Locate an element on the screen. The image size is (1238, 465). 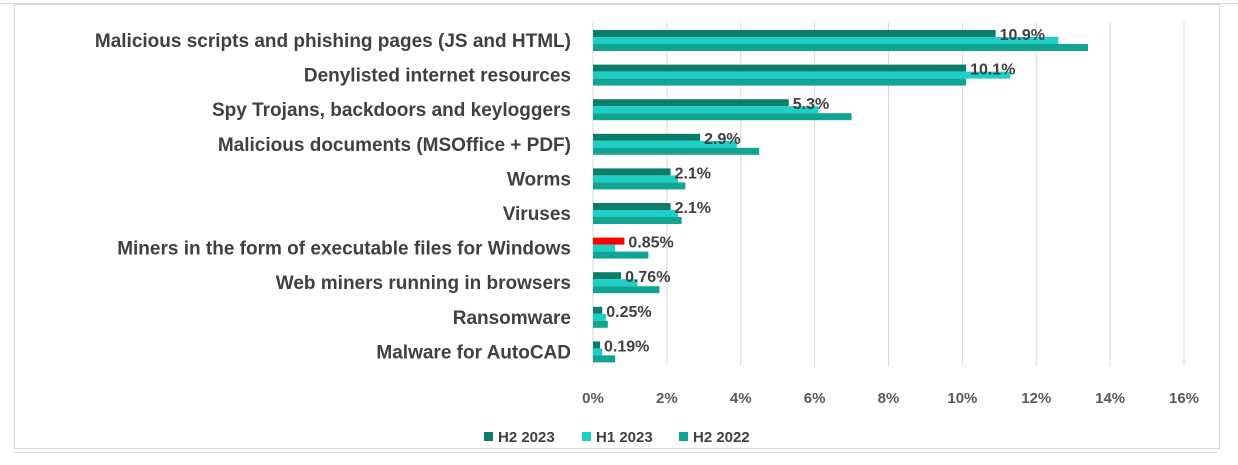
data-label: 10.9% is located at coordinates (1022, 35).